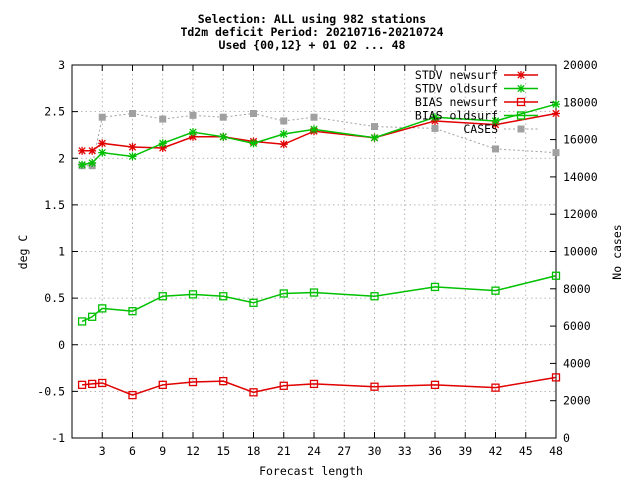 The image size is (640, 480). Describe the element at coordinates (577, 401) in the screenshot. I see `y2-tick-label: 2000` at that location.